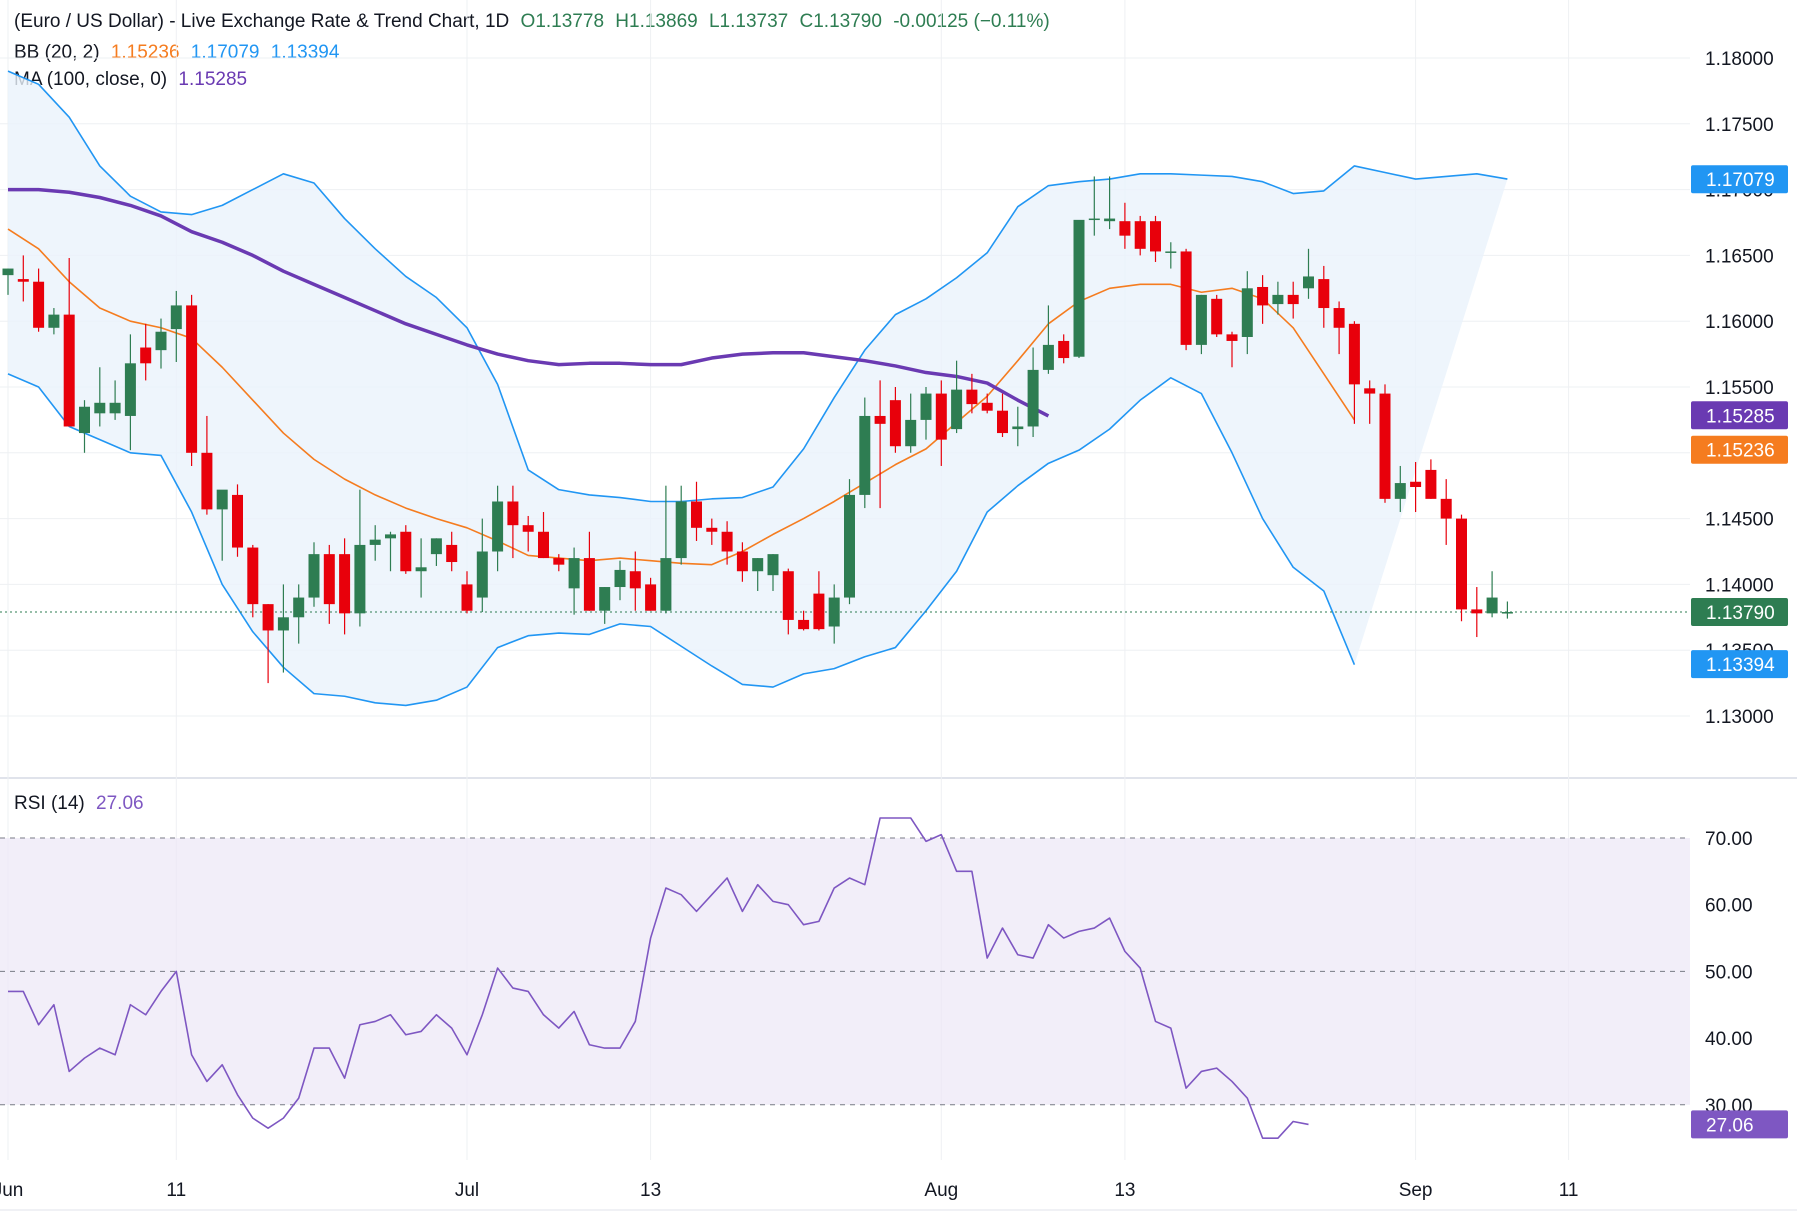 The height and width of the screenshot is (1223, 1797). Describe the element at coordinates (82, 804) in the screenshot. I see `rsi-legend: RSI (14) 27.06` at that location.